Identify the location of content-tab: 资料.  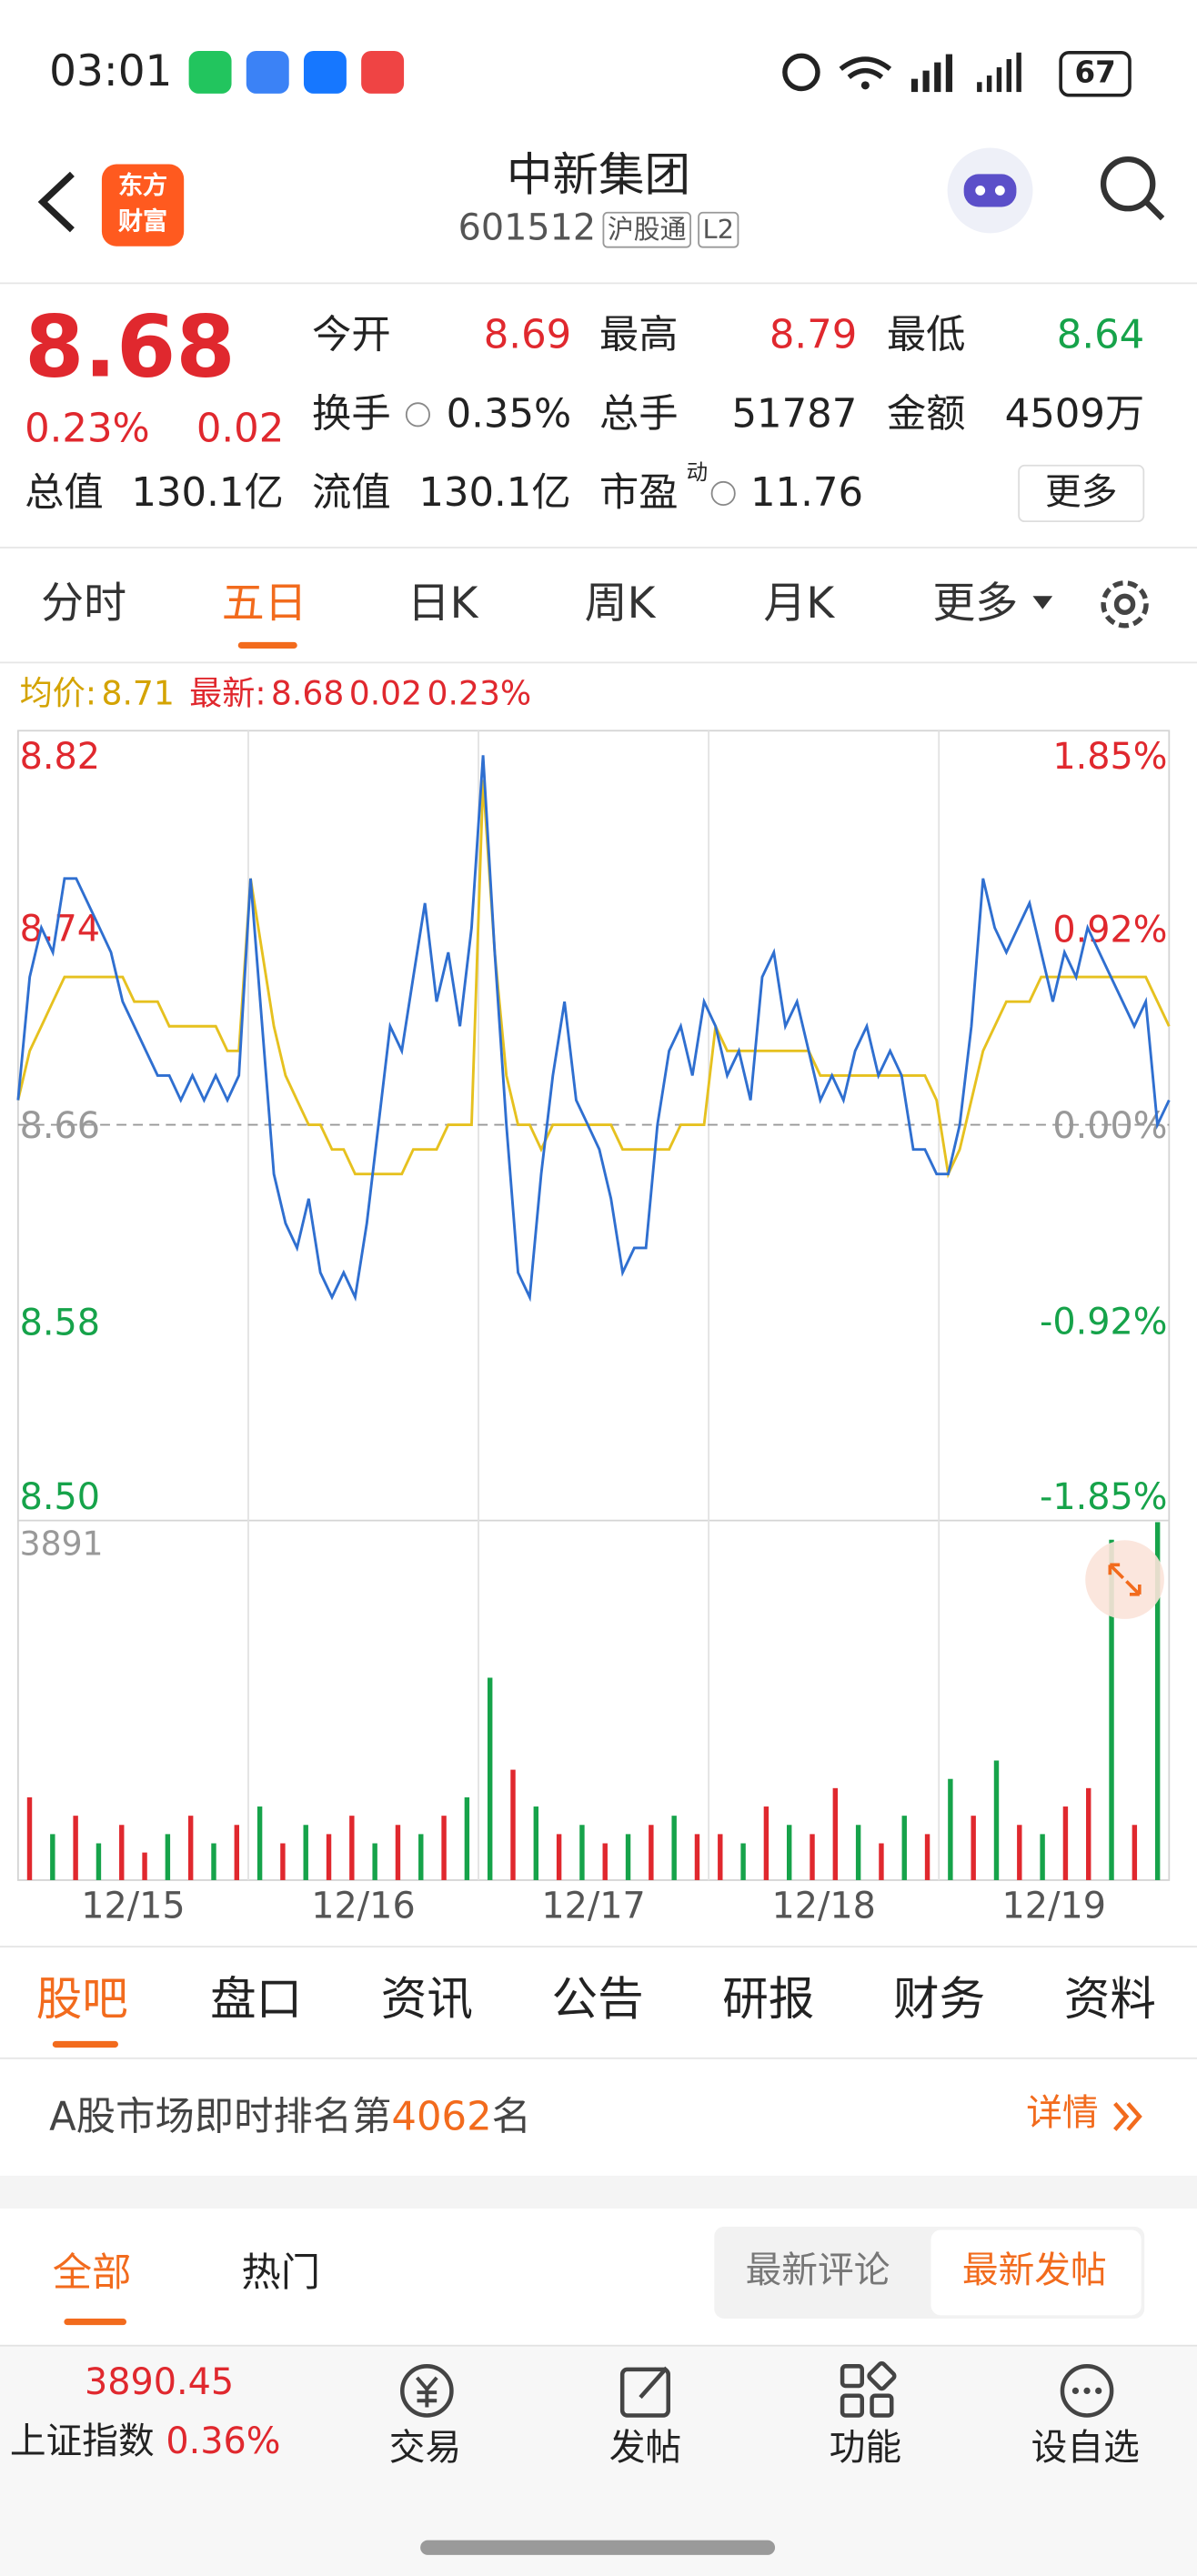
(1109, 1999).